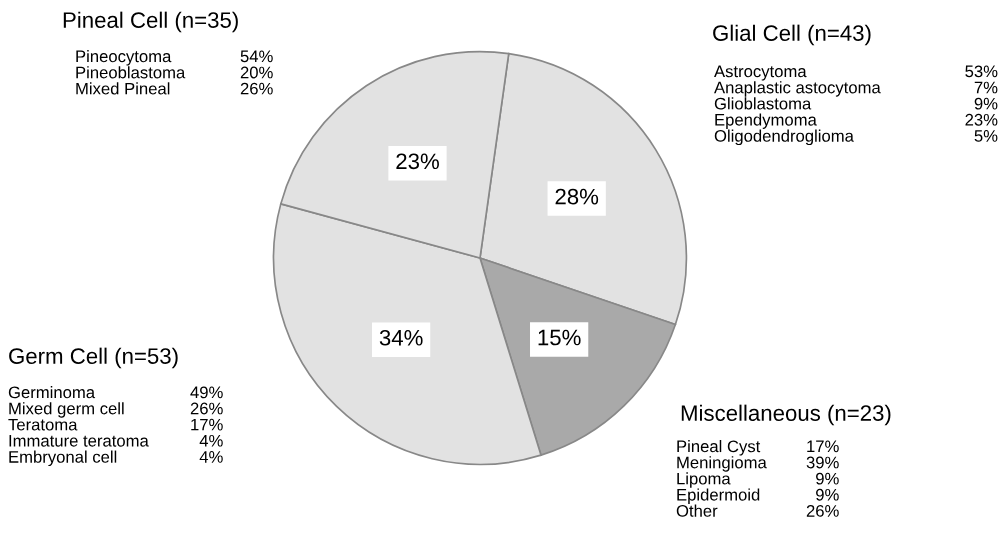  I want to click on slice-label: Pineal Cell (n=35), so click(150, 22).